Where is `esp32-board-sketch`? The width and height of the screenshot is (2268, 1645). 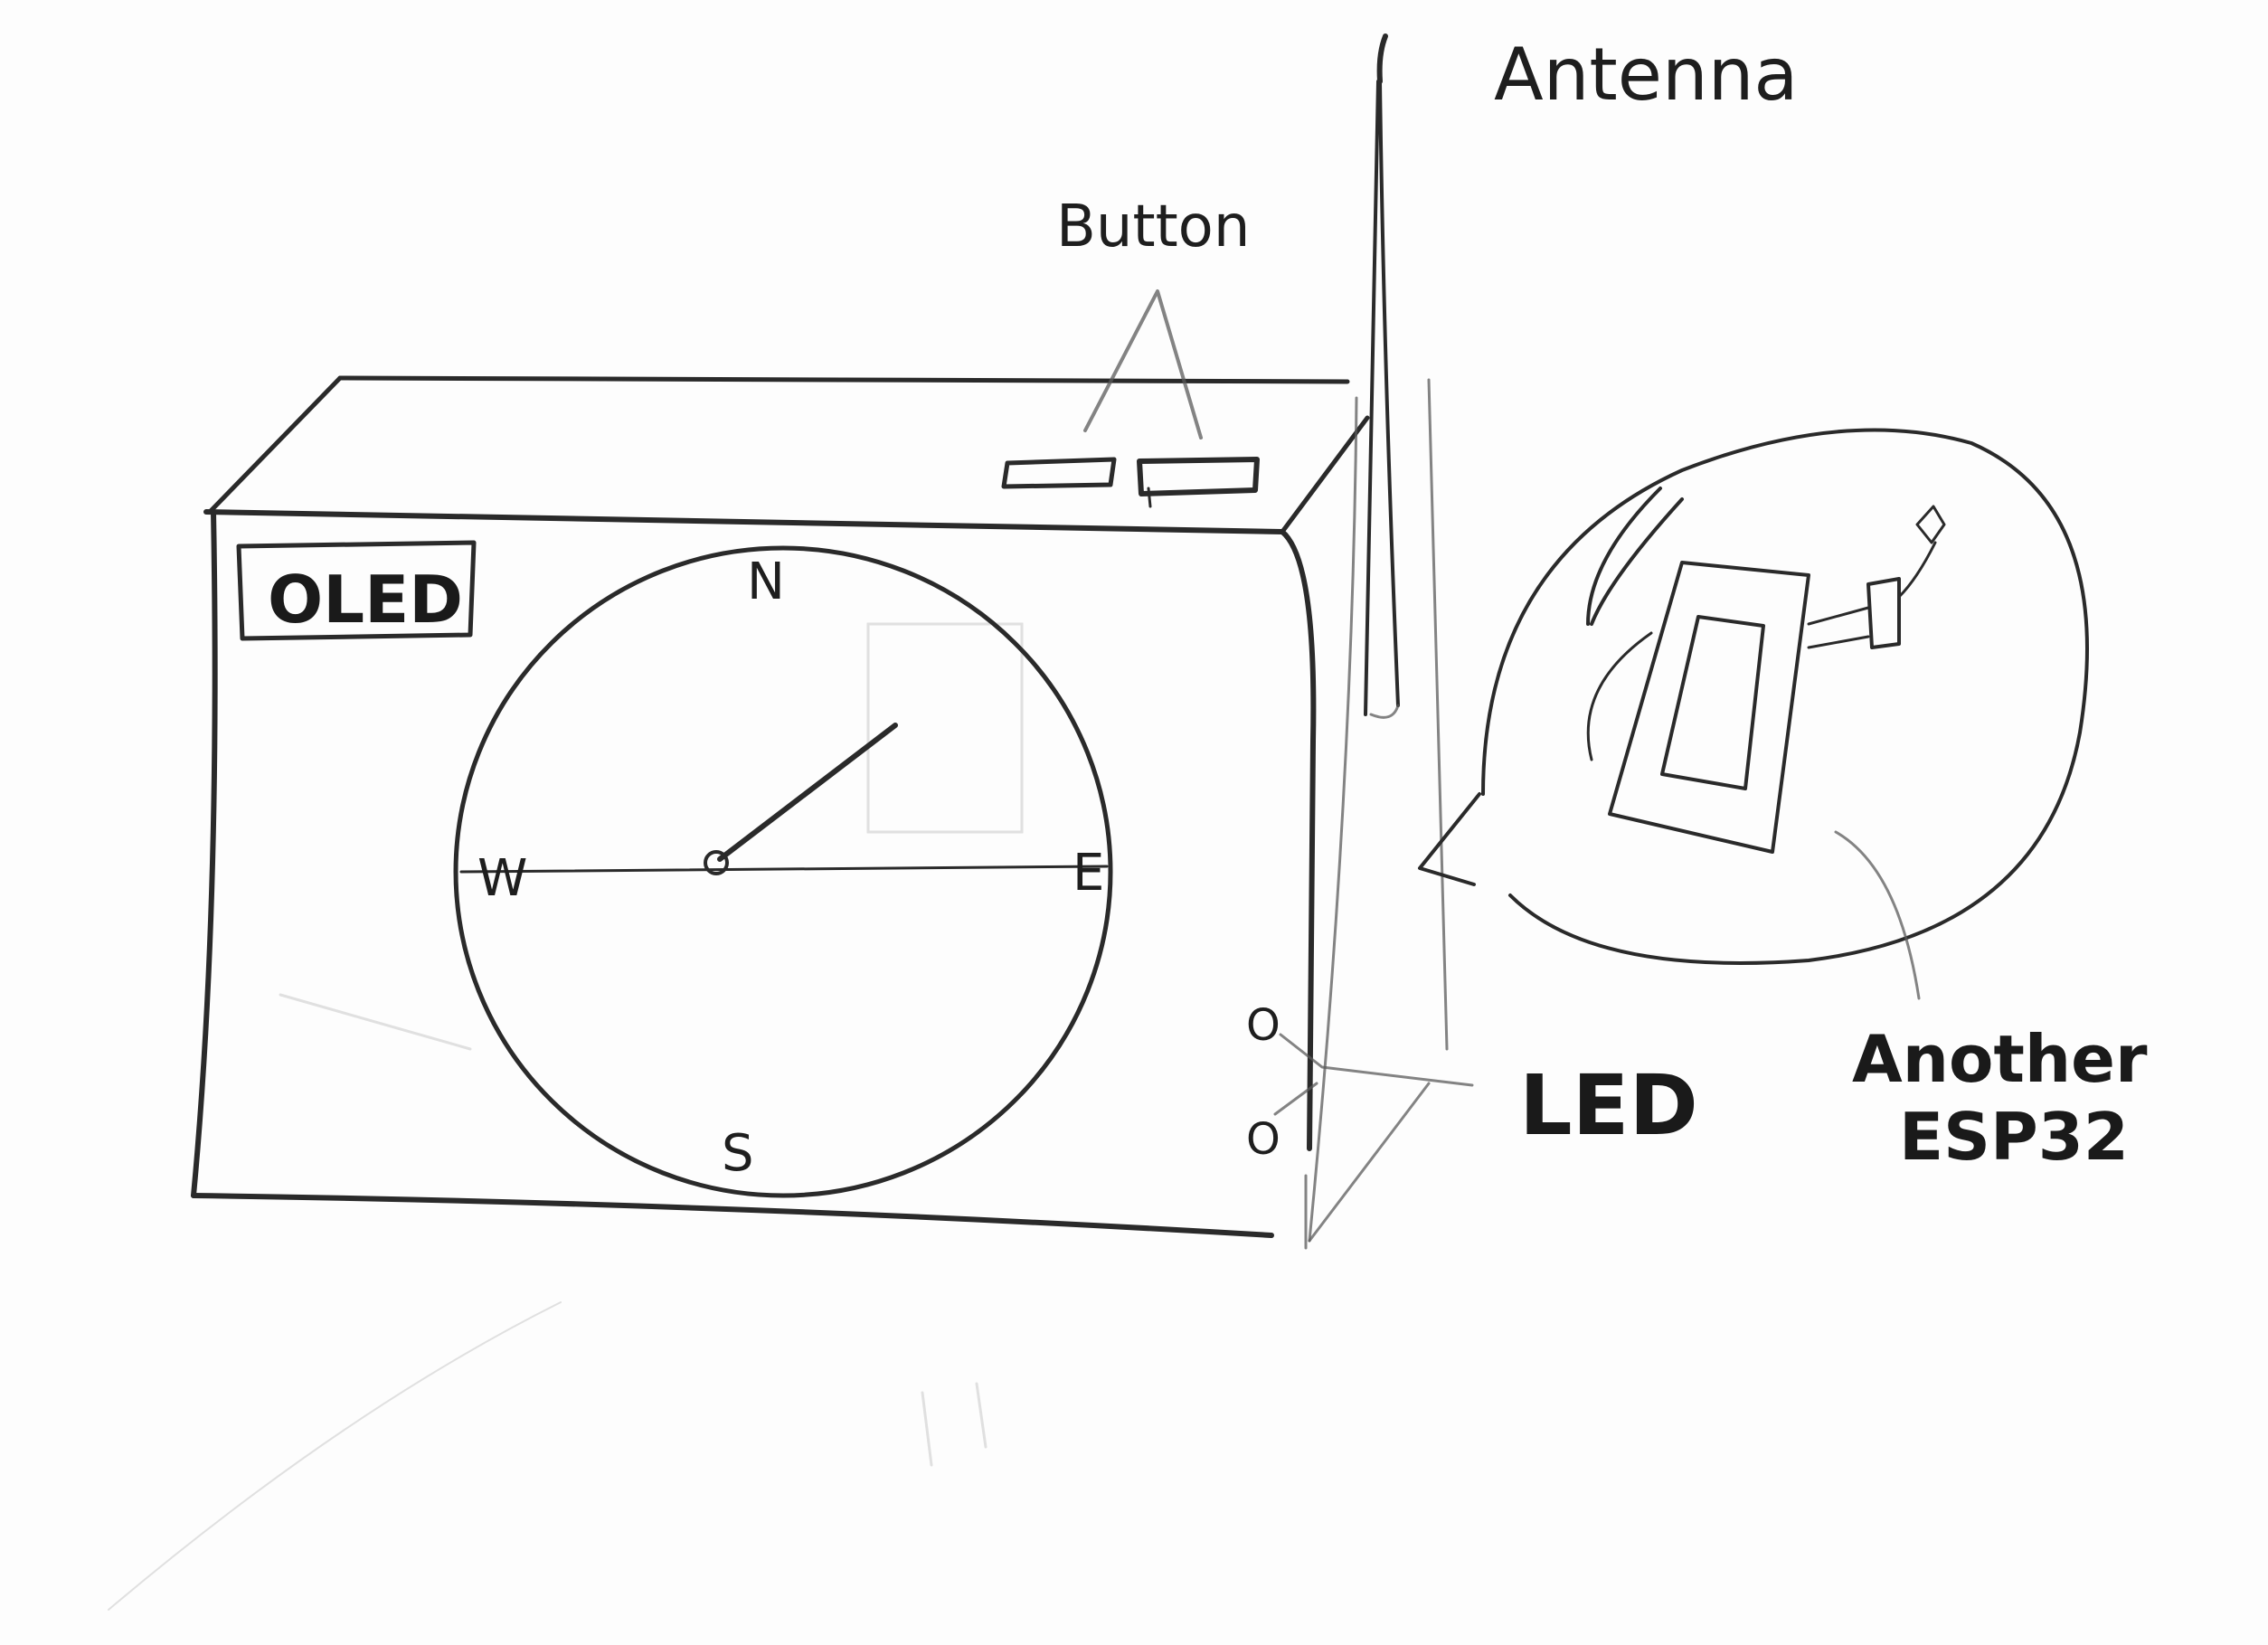 esp32-board-sketch is located at coordinates (1766, 670).